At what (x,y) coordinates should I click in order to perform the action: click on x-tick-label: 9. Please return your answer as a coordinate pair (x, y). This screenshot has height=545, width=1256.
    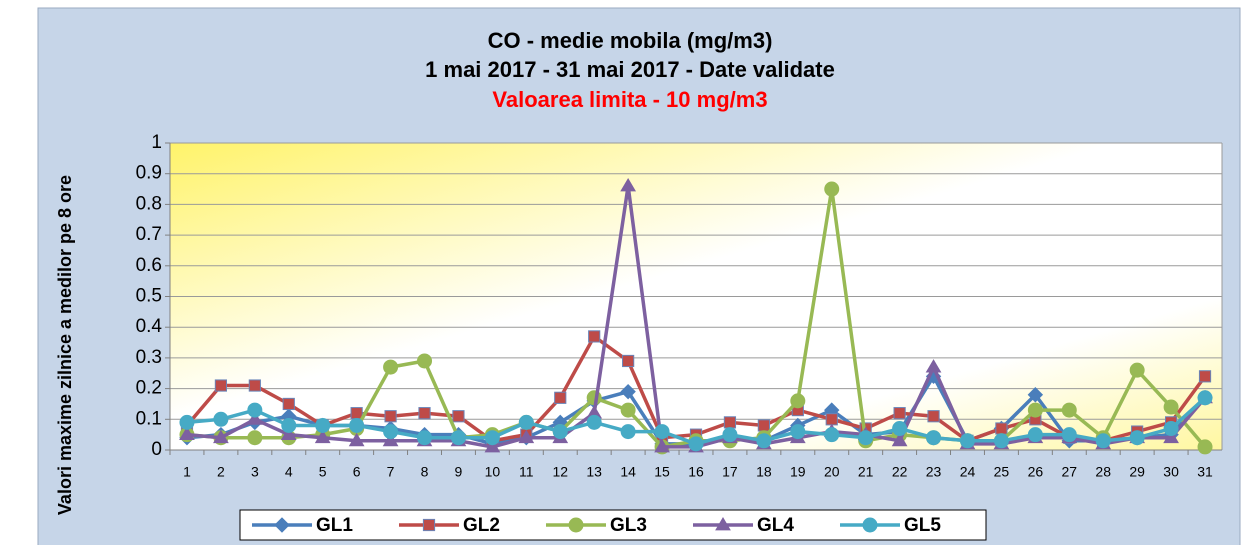
    Looking at the image, I should click on (459, 472).